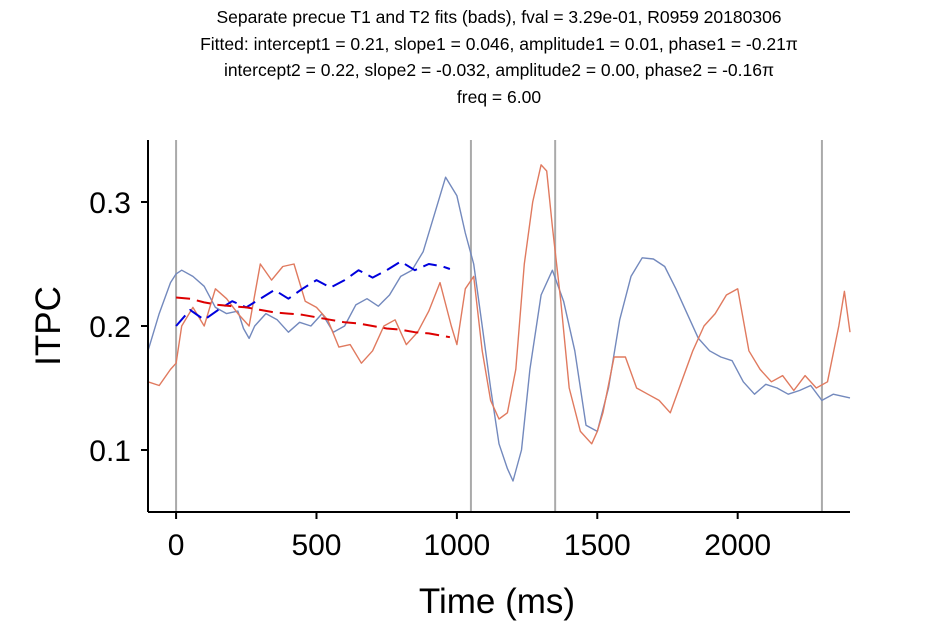 This screenshot has width=938, height=625. Describe the element at coordinates (110, 451) in the screenshot. I see `y-tick-label-1: 0.1` at that location.